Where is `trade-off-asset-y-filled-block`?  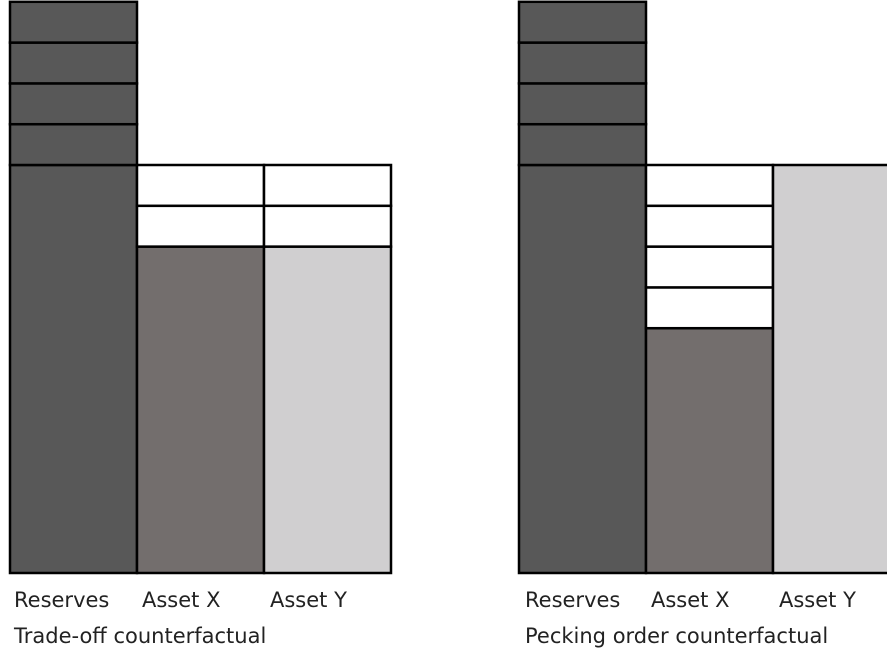
trade-off-asset-y-filled-block is located at coordinates (327, 410).